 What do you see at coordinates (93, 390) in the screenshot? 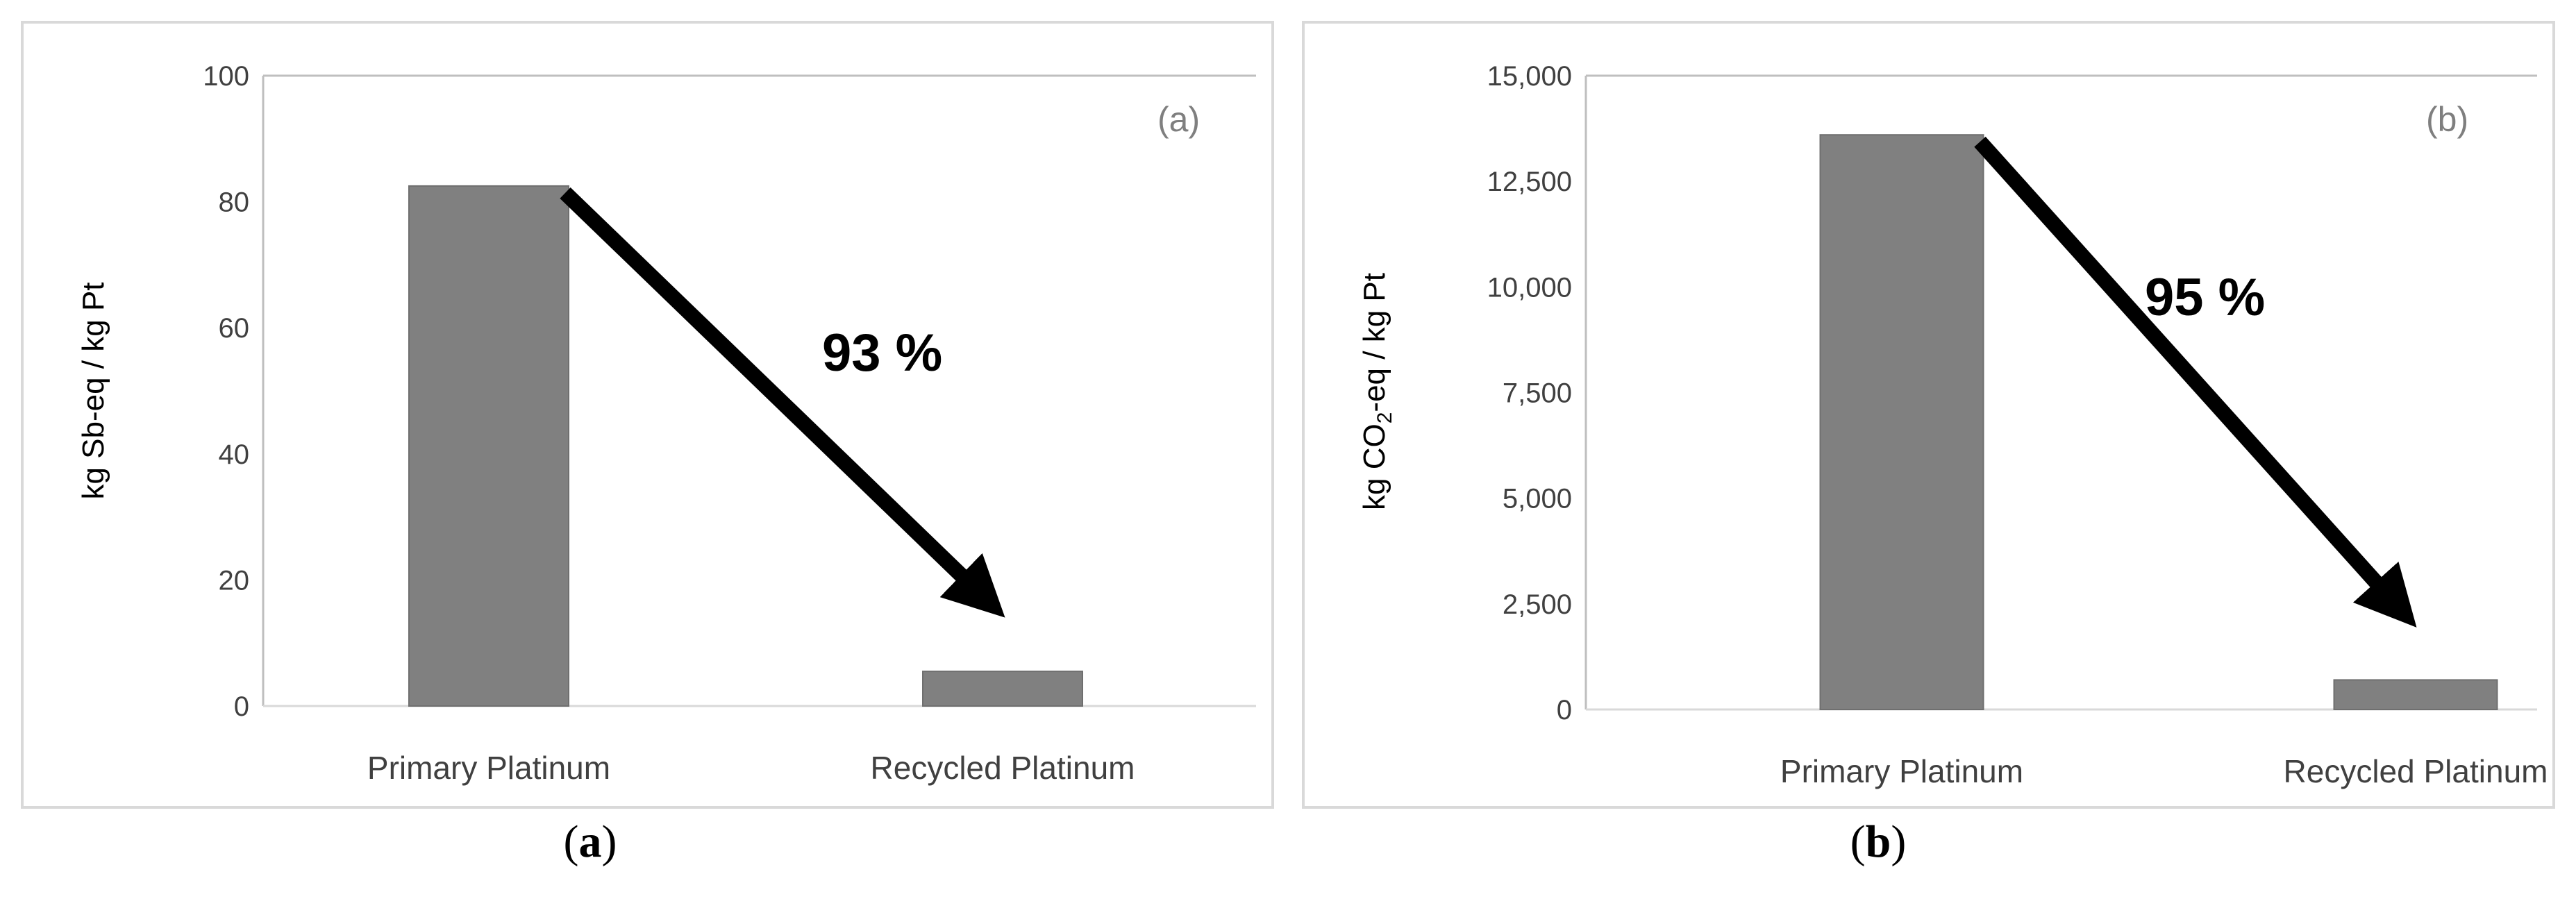
I see `y-axis-title: kg Sb-eq / kg Pt` at bounding box center [93, 390].